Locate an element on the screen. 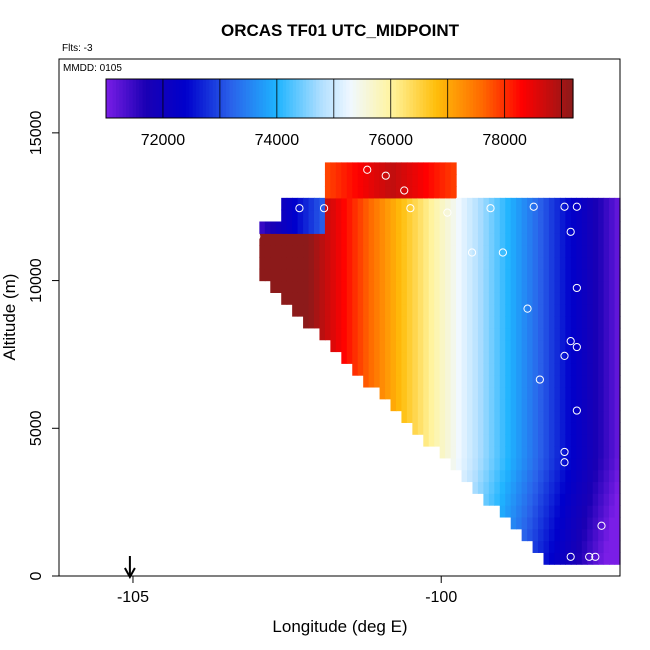 This screenshot has height=650, width=650. y-tick-label: 10000 is located at coordinates (36, 280).